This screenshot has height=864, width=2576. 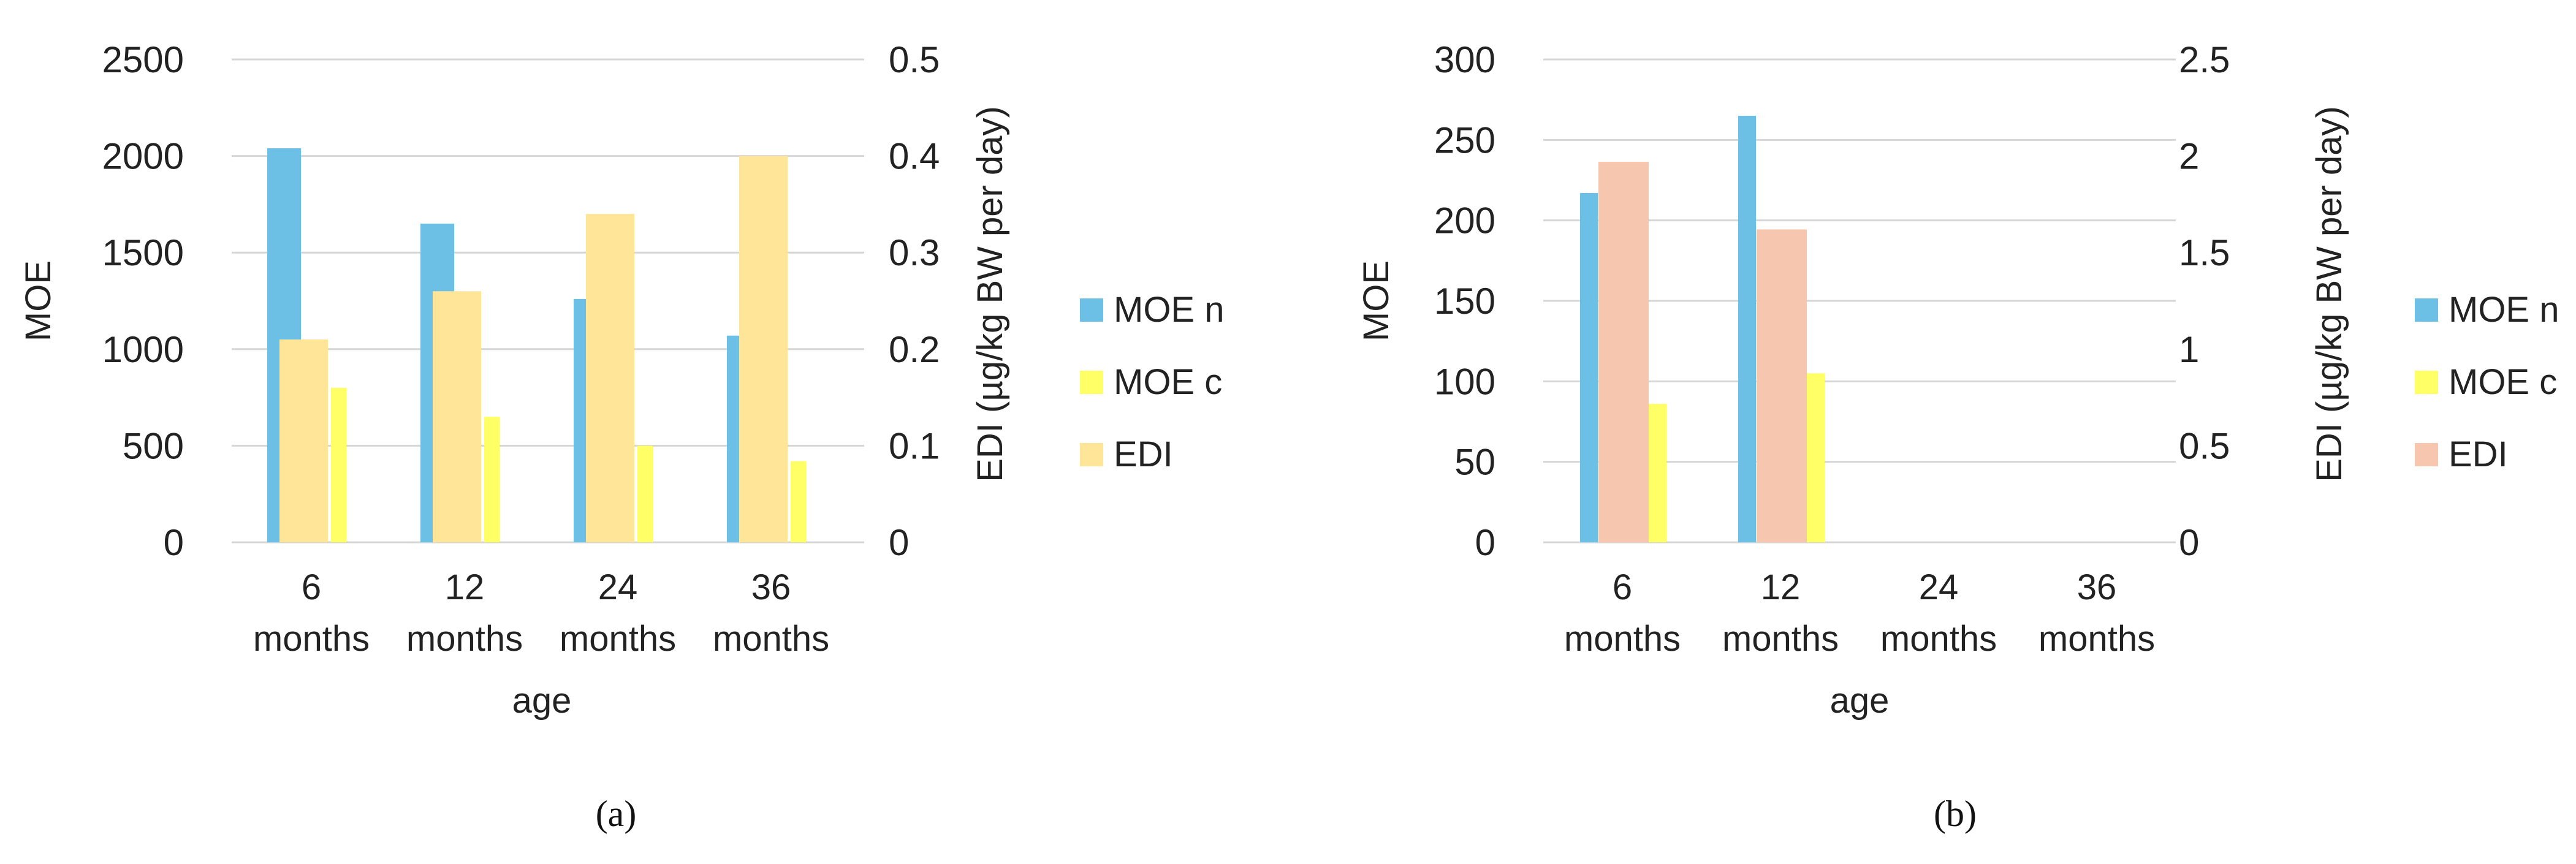 I want to click on y-tick-label: 2000, so click(x=143, y=156).